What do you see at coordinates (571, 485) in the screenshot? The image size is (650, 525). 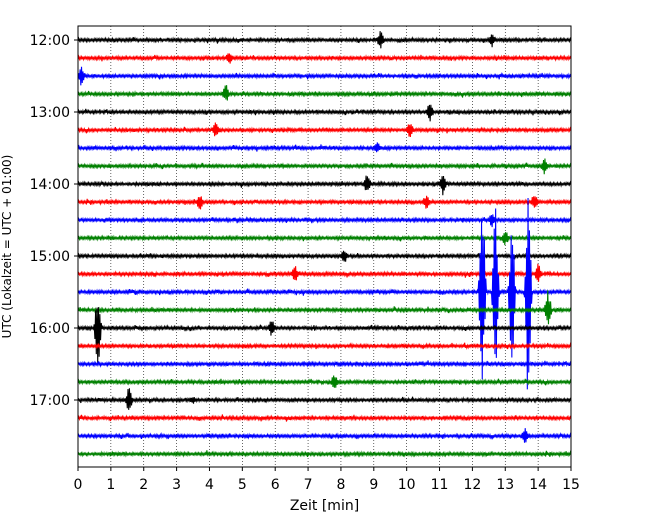 I see `x-tick-label: 15` at bounding box center [571, 485].